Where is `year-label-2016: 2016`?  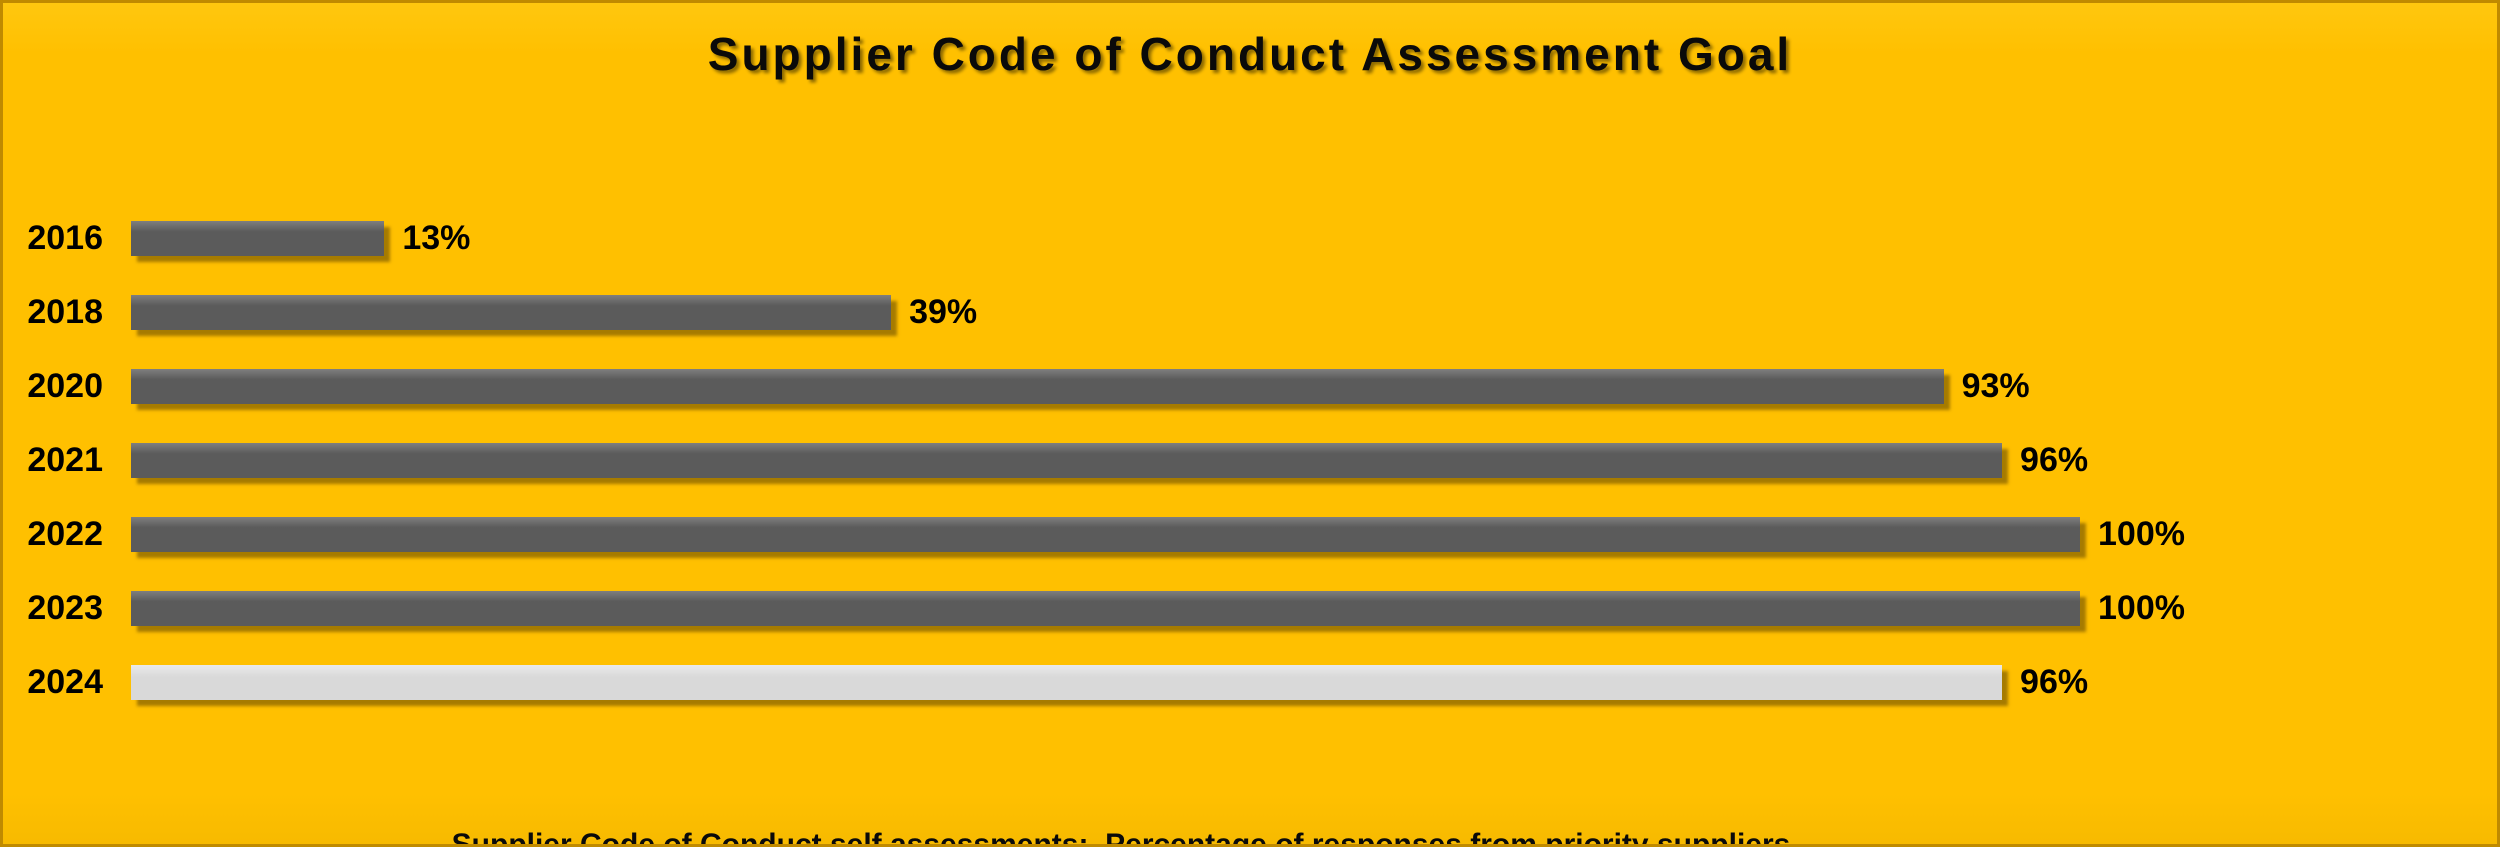 year-label-2016: 2016 is located at coordinates (65, 237).